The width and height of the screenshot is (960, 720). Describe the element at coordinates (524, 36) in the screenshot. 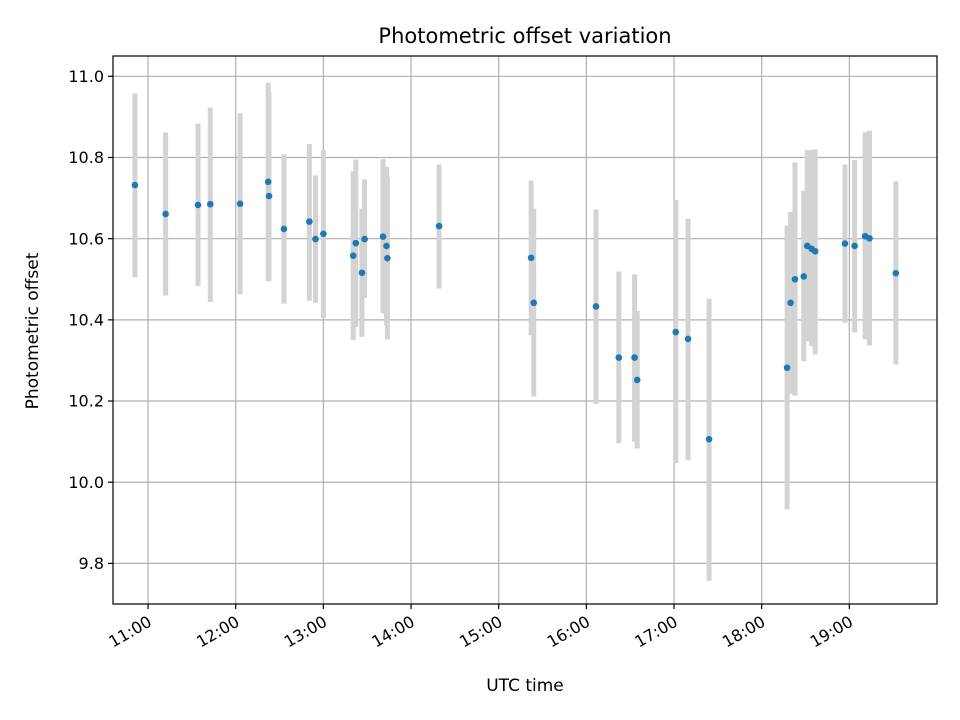

I see `chart-title: Photometric offset variation` at that location.